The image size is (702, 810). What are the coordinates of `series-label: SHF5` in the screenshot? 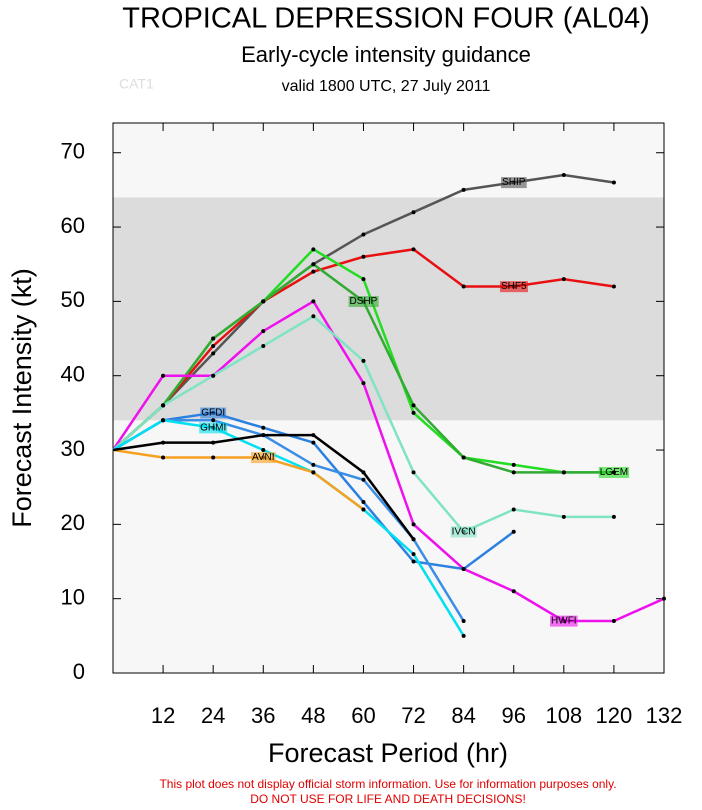 It's located at (514, 286).